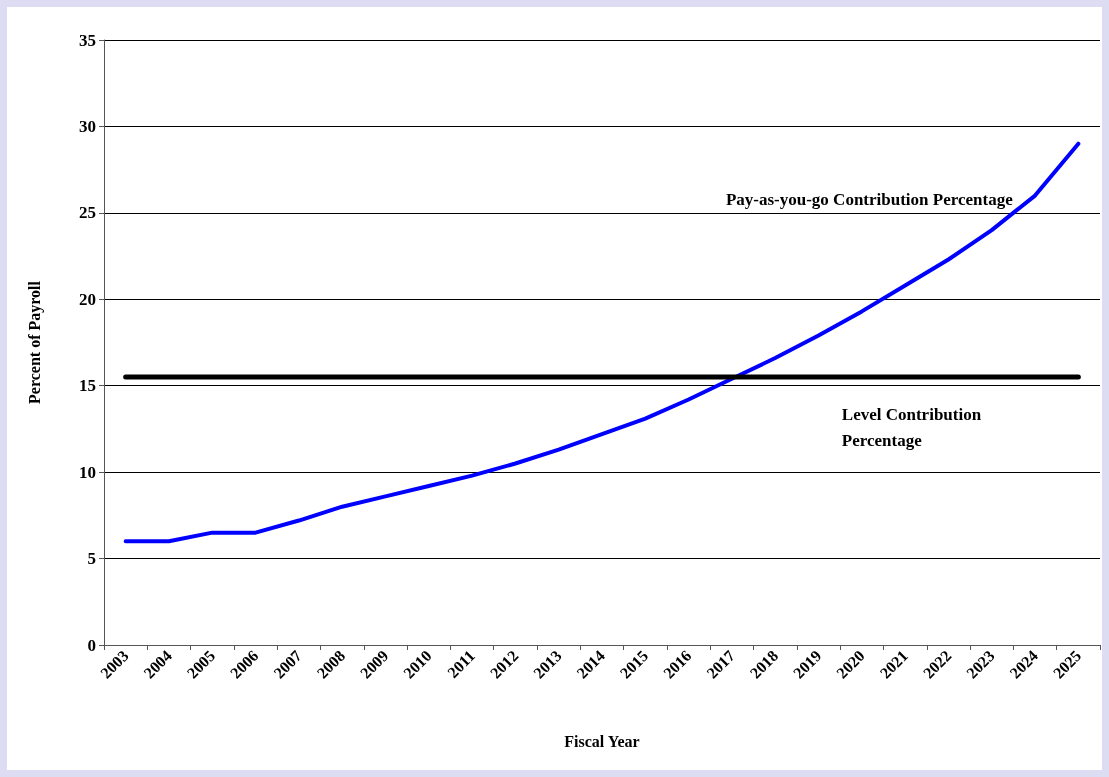 The height and width of the screenshot is (777, 1109). I want to click on y-tick-label: 15, so click(87, 386).